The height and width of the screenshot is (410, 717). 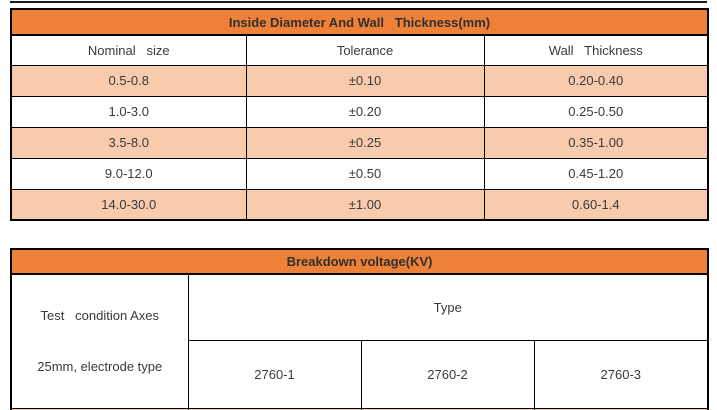 I want to click on table-row: 9.0-12.0 ±0.50 0.45-1.20, so click(x=359, y=173).